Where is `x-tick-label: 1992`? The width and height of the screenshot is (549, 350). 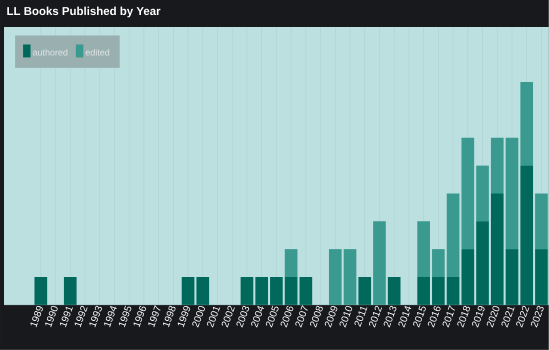
x-tick-label: 1992 is located at coordinates (81, 317).